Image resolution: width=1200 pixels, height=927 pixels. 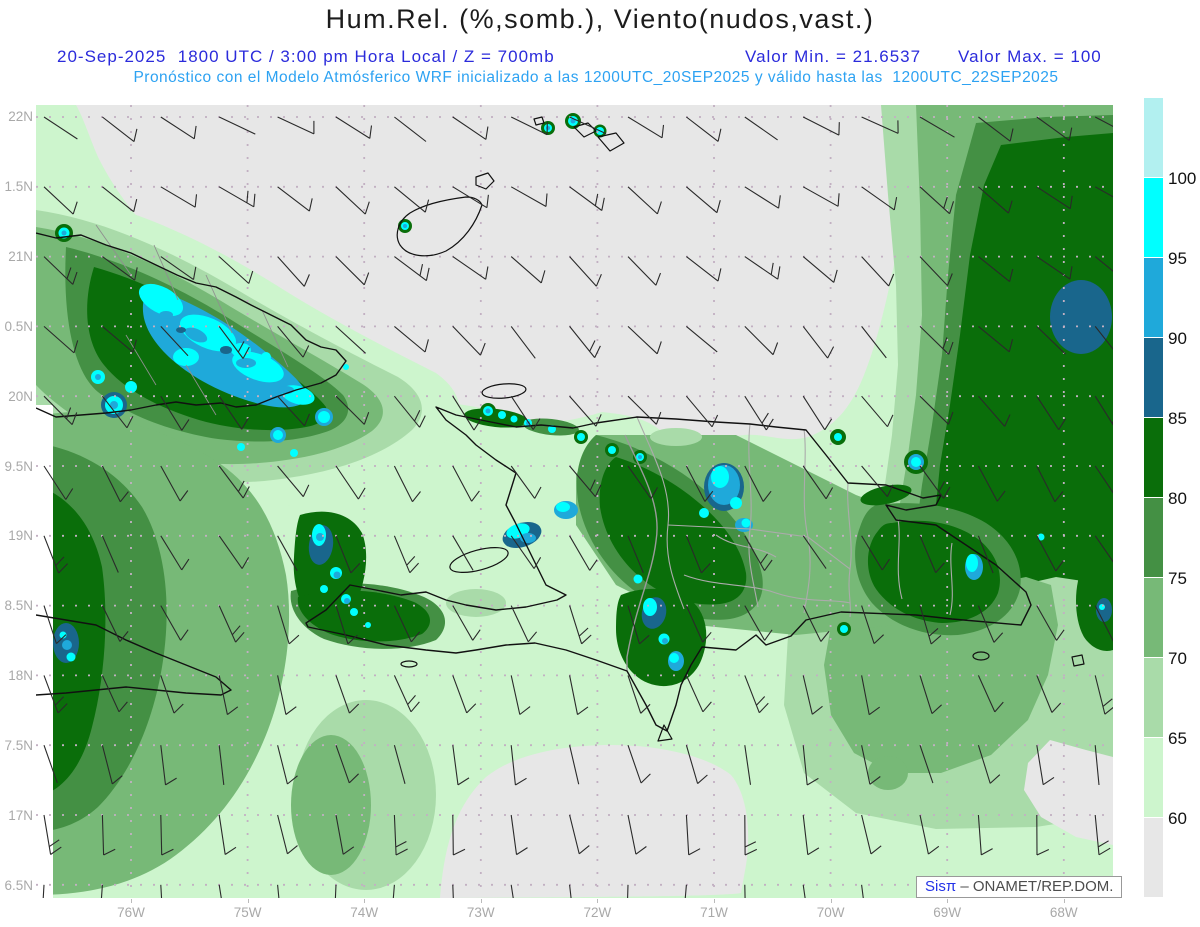 What do you see at coordinates (44, 651) in the screenshot?
I see `no-data-strip` at bounding box center [44, 651].